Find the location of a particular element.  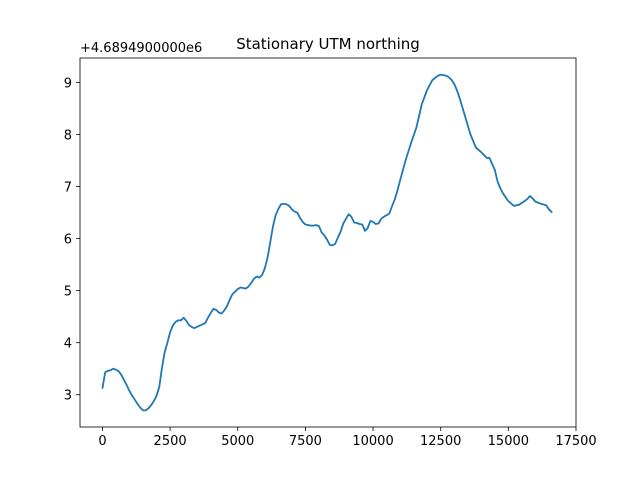

y-axis: 3 4 5 6 7 8 9 is located at coordinates (72, 240).